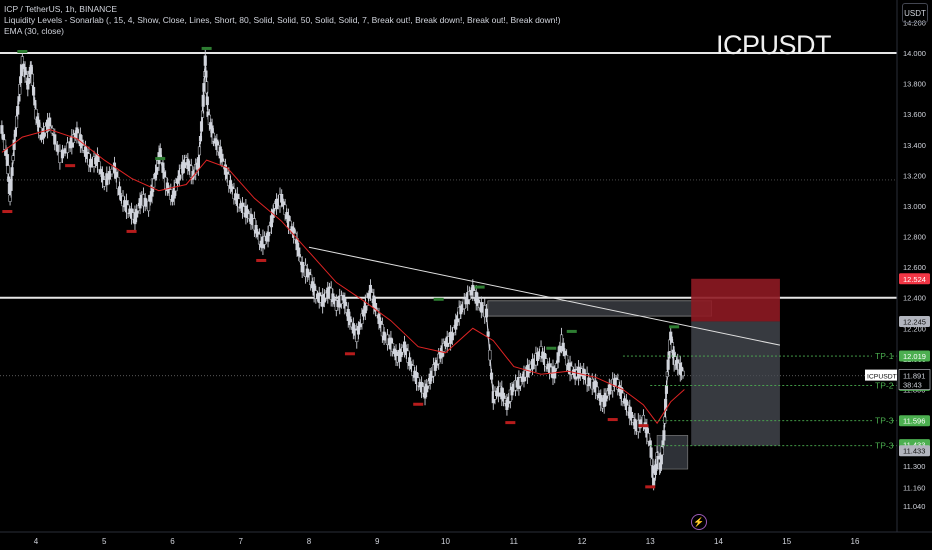  Describe the element at coordinates (914, 84) in the screenshot. I see `price-axis-tick: 13.800` at that location.